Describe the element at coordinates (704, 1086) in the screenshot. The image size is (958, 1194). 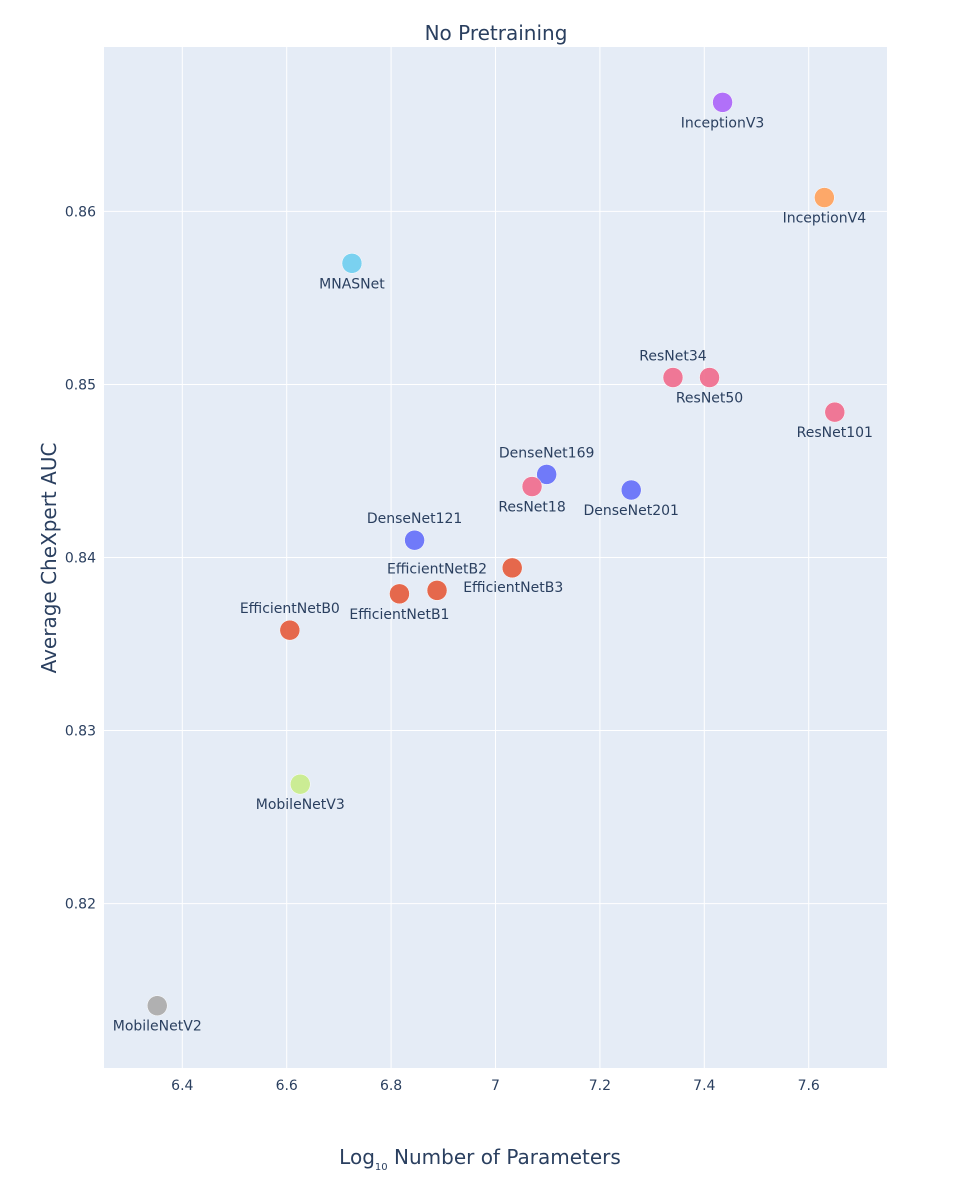
I see `x-tick-label: 7.4` at that location.